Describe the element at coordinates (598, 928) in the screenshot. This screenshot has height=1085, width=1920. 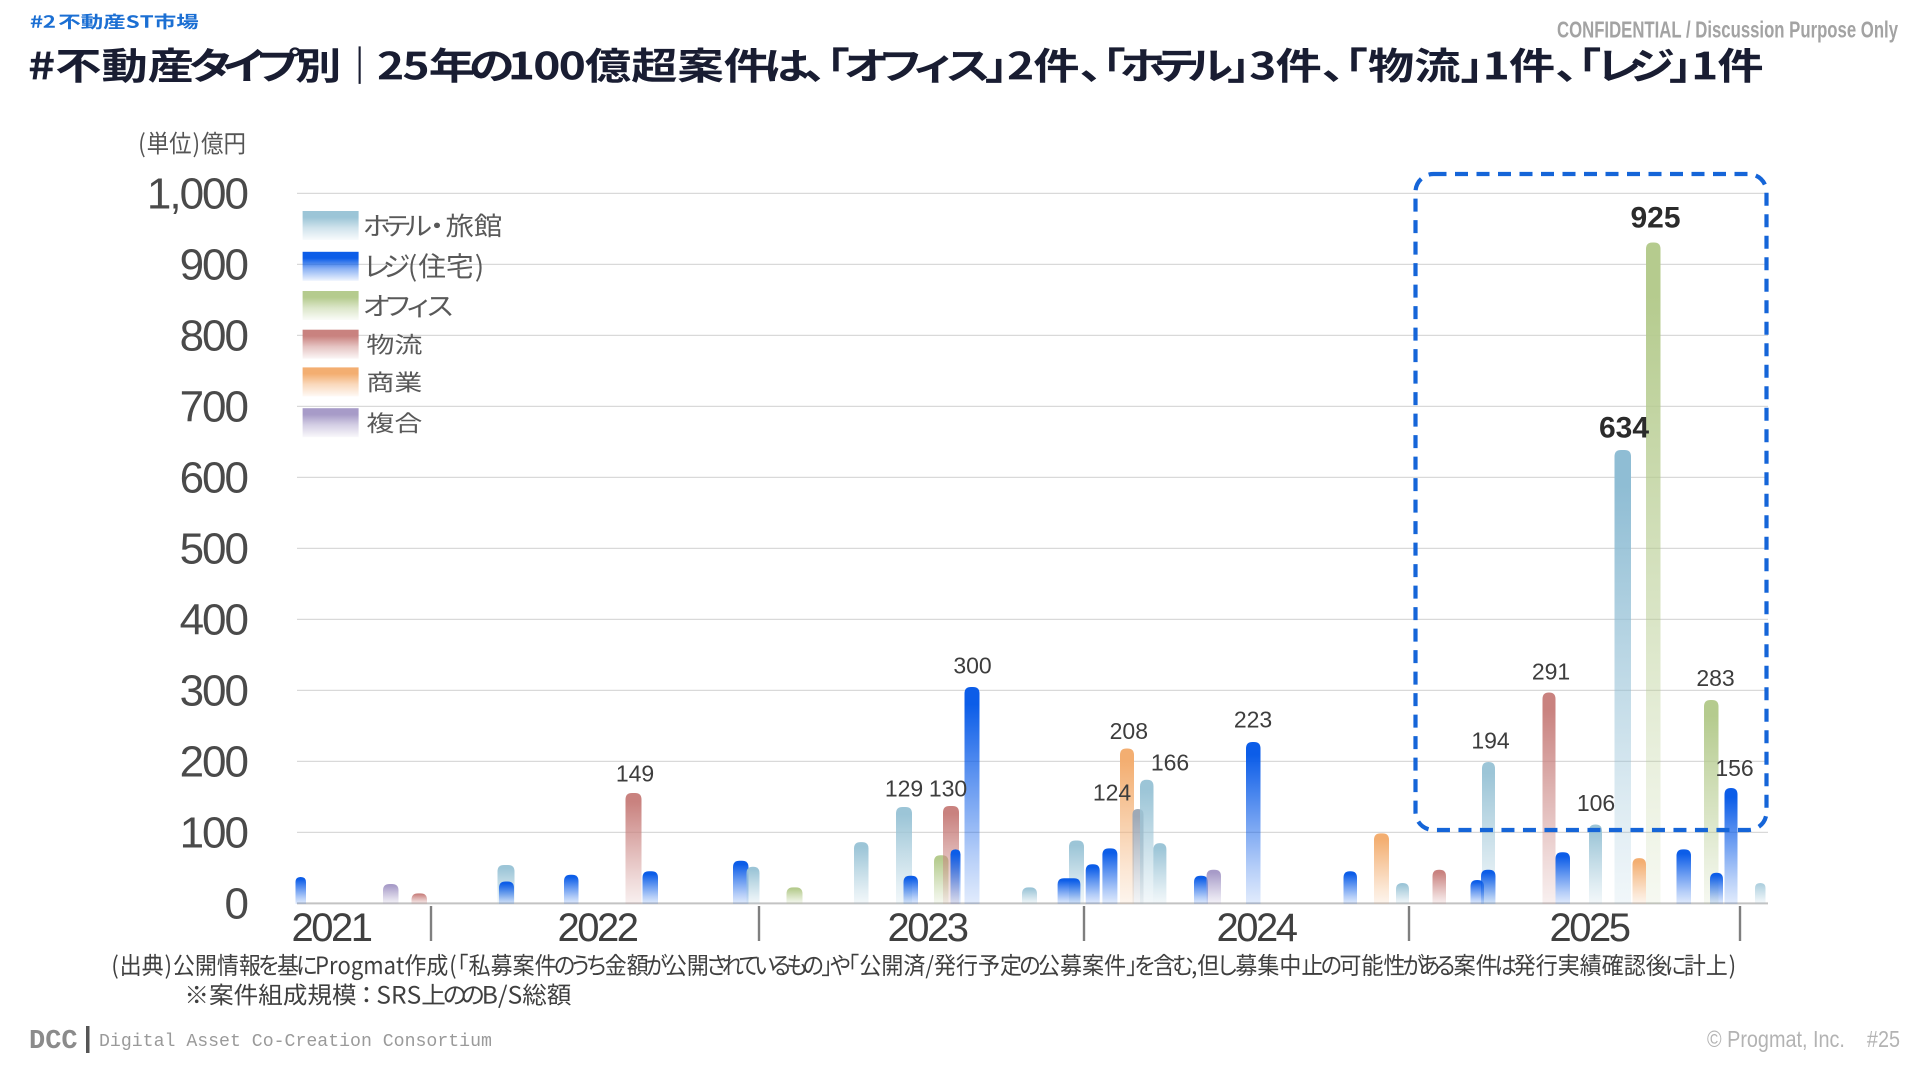
I see `svg-text: 2022` at that location.